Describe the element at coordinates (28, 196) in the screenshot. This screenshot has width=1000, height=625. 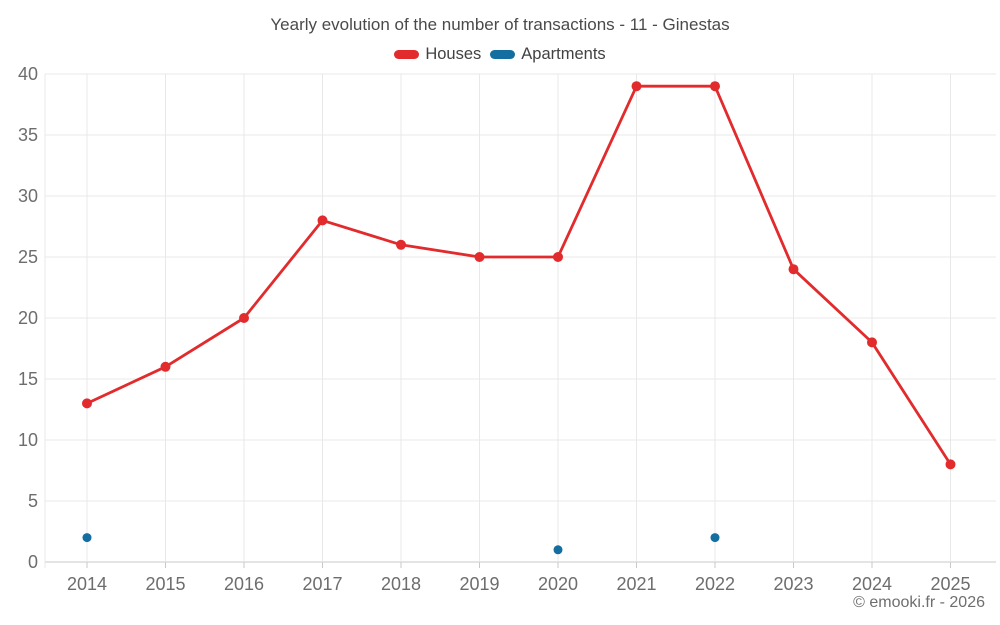
I see `y-axis-label: 30` at that location.